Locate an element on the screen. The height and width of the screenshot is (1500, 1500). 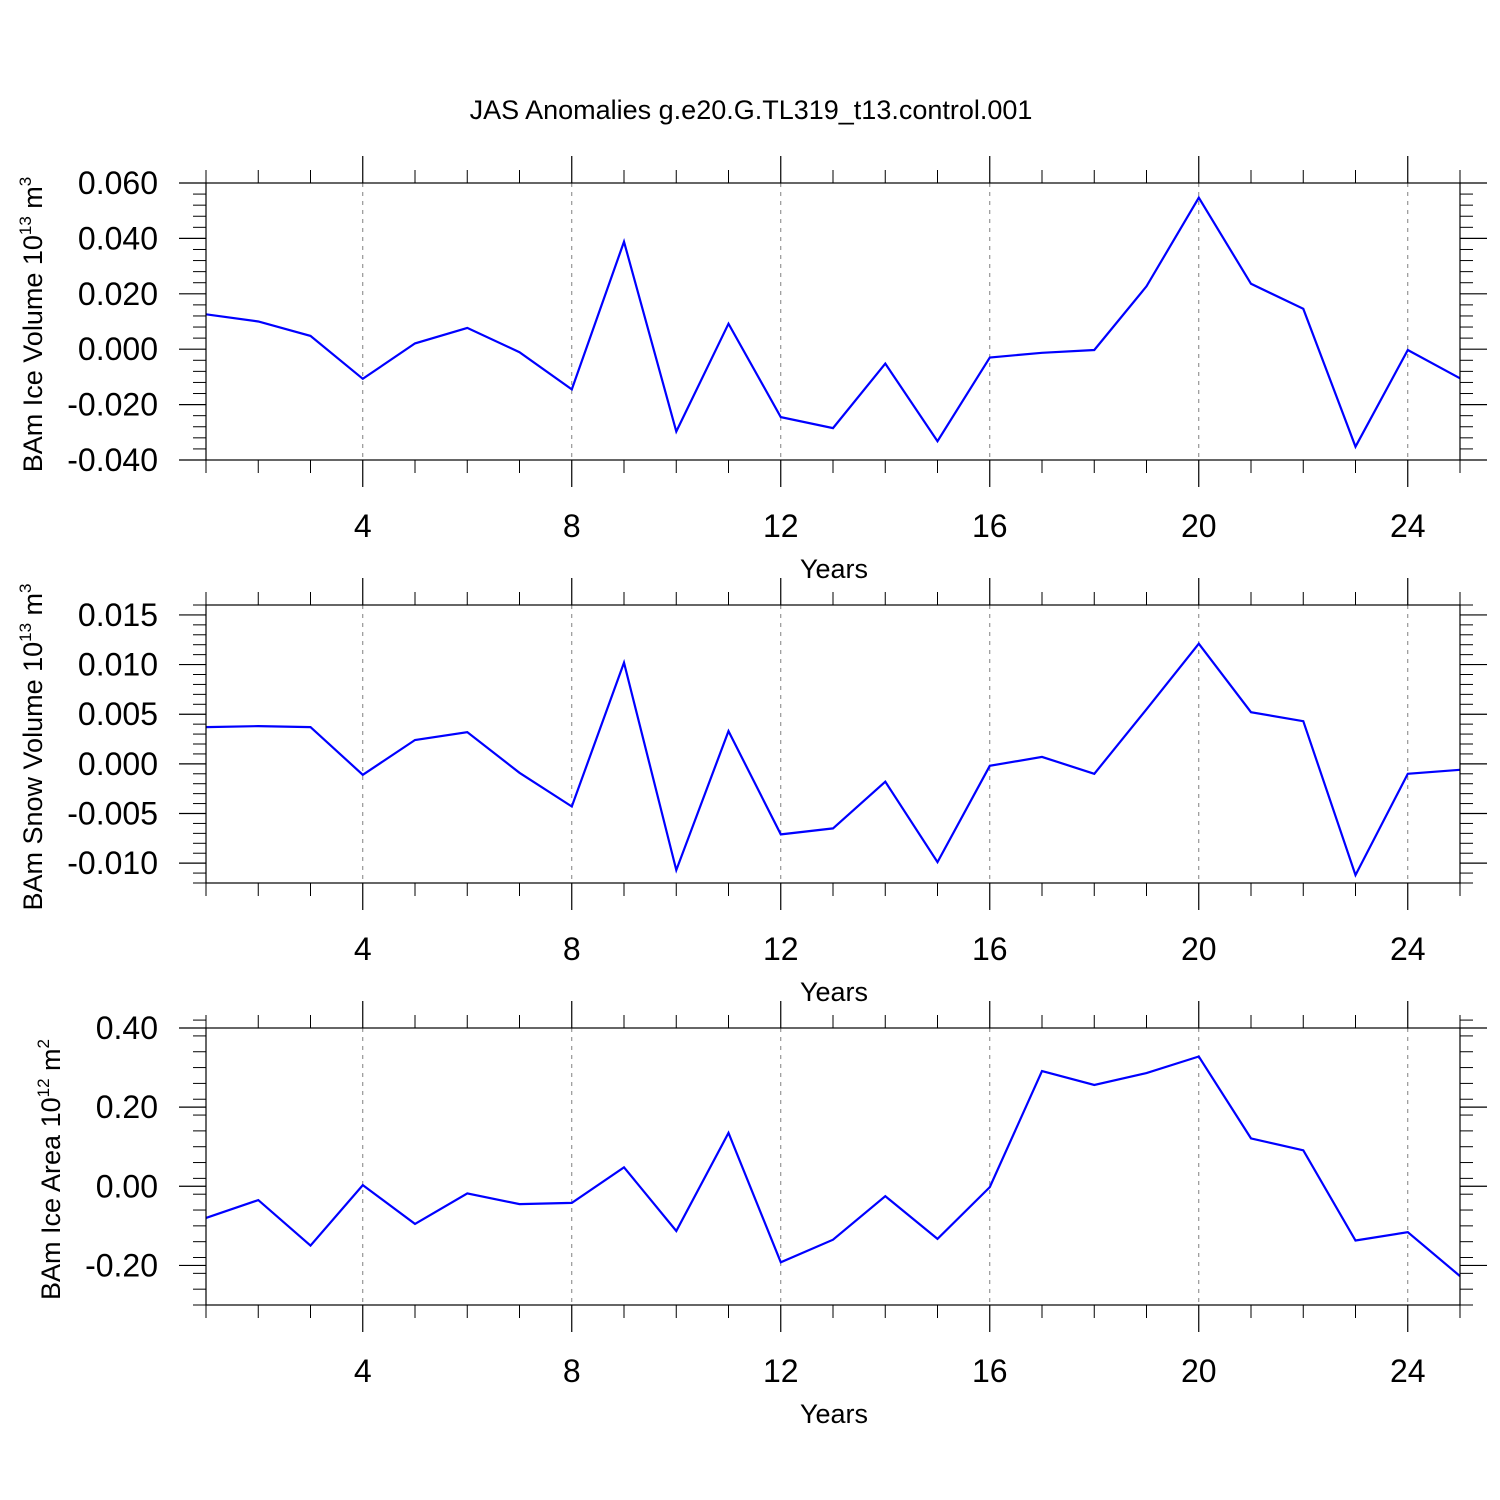
snow-volume-y-tick-label: 0.005 is located at coordinates (118, 714).